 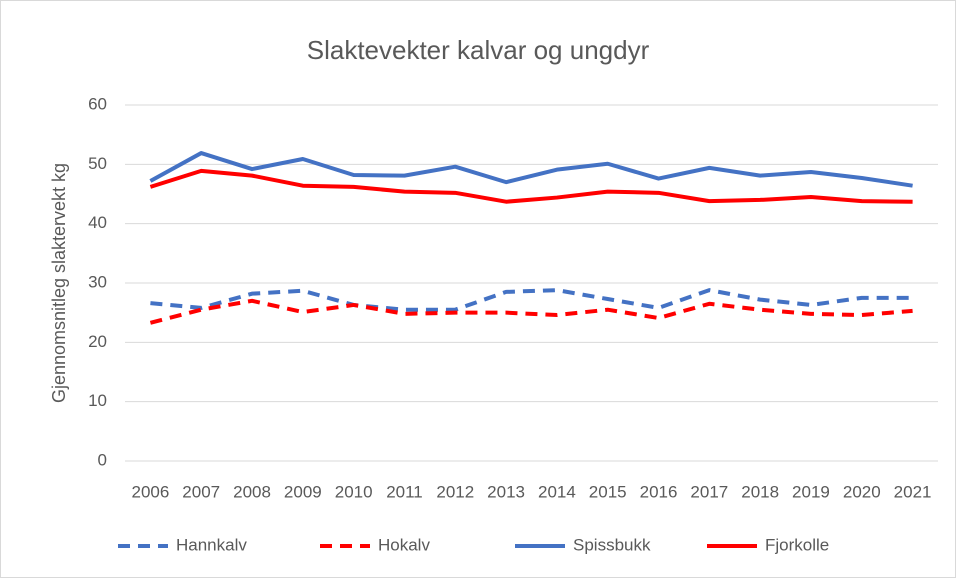 I want to click on x-tick-label: 2015, so click(x=608, y=491).